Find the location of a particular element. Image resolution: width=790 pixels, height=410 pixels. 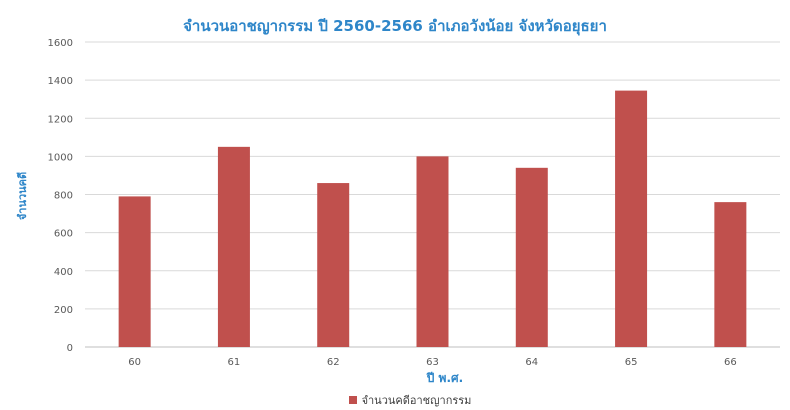

x-tick-label: 65 is located at coordinates (631, 362).